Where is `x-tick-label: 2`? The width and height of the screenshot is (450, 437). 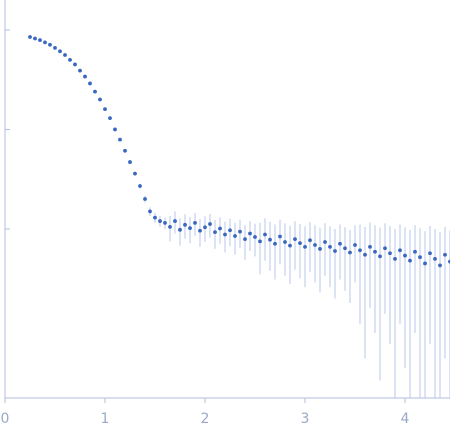
x-tick-label: 2 is located at coordinates (205, 419).